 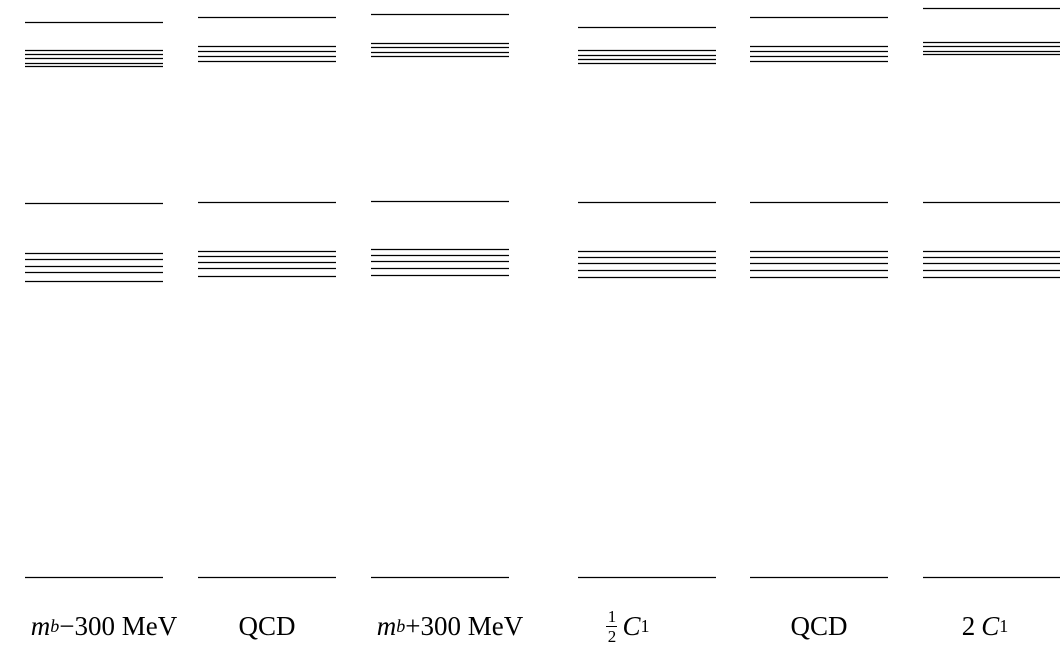 I want to click on label-coef: 2, so click(x=968, y=625).